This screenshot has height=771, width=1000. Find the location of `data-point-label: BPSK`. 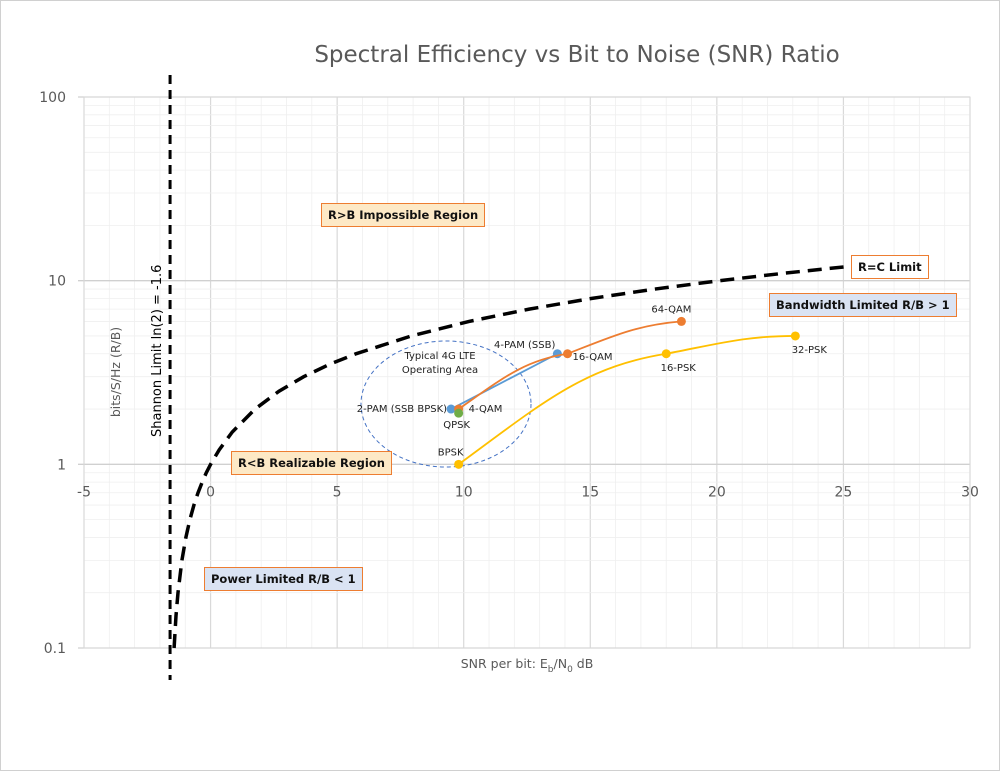

data-point-label: BPSK is located at coordinates (451, 452).